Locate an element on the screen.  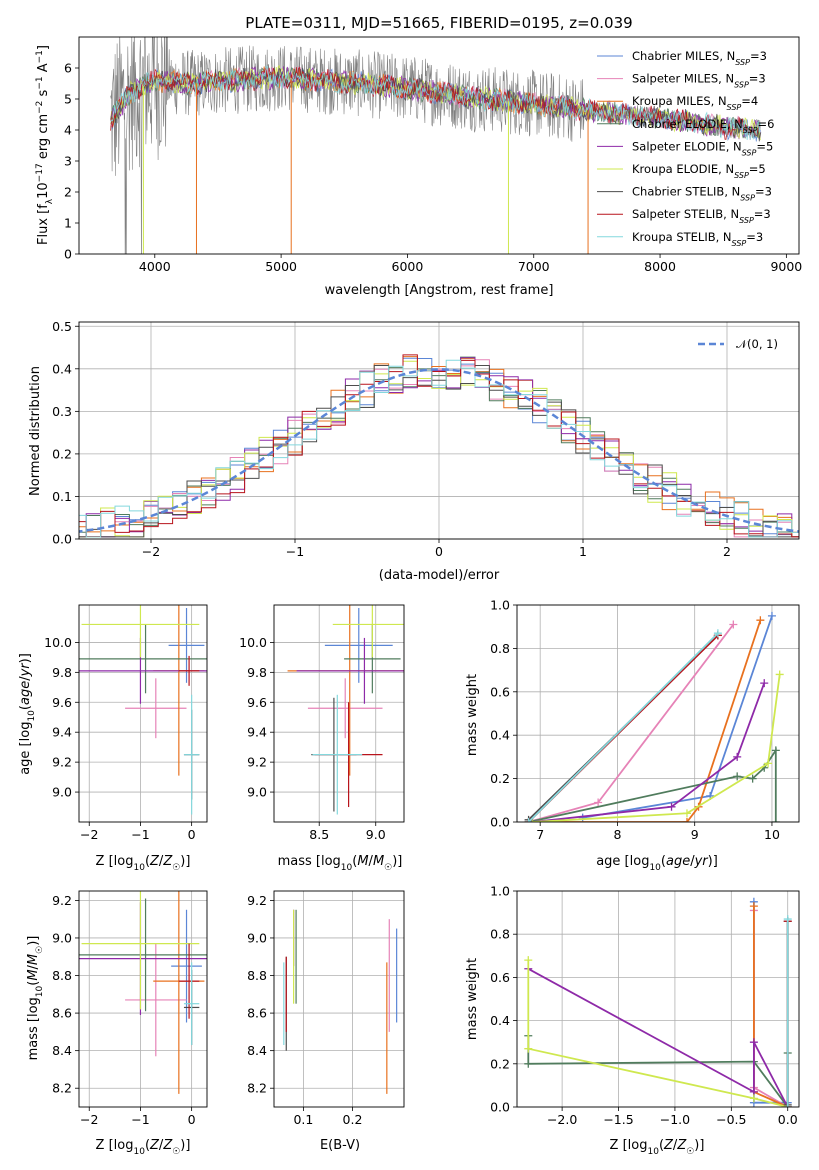
mass-vs-Z-y-label: mass [log10(M/M☉)] is located at coordinates (35, 998).